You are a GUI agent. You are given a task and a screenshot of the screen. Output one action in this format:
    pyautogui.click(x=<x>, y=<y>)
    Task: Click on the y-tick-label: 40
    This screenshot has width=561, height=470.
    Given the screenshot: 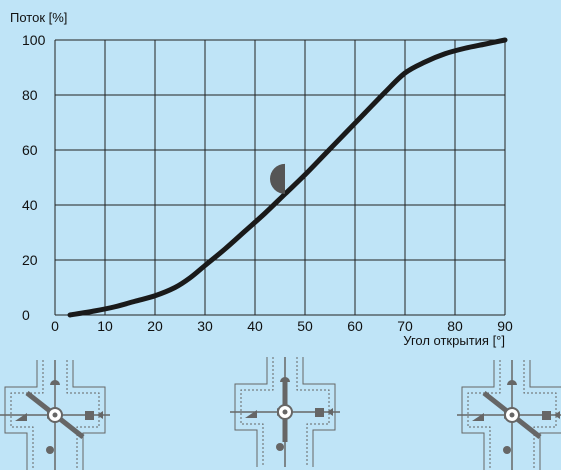 What is the action you would take?
    pyautogui.click(x=30, y=205)
    